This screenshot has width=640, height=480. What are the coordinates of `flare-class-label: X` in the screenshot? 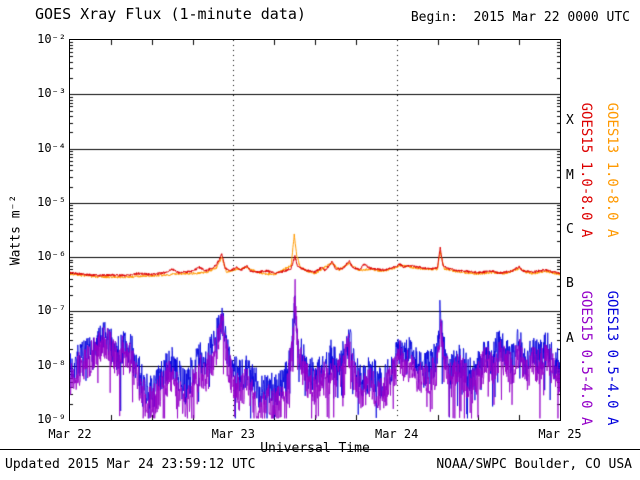 It's located at (570, 121).